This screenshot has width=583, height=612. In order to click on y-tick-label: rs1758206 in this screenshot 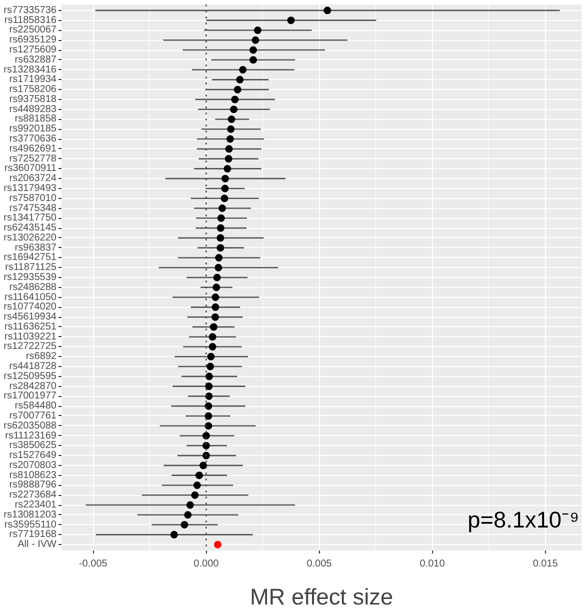, I will do `click(33, 90)`.